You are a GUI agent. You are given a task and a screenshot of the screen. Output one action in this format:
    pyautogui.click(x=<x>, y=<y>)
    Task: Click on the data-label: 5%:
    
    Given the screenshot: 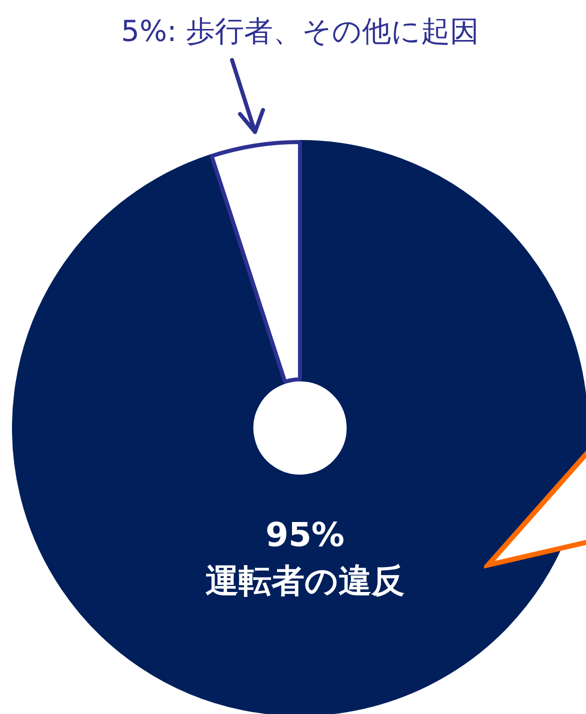 What is the action you would take?
    pyautogui.click(x=149, y=31)
    